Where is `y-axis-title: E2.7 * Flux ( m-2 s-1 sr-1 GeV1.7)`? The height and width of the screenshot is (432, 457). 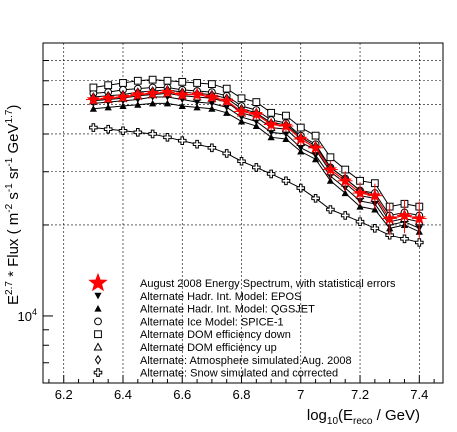
y-axis-title: E2.7 * Flux ( m-2 s-1 sr-1 GeV1.7) is located at coordinates (13, 205).